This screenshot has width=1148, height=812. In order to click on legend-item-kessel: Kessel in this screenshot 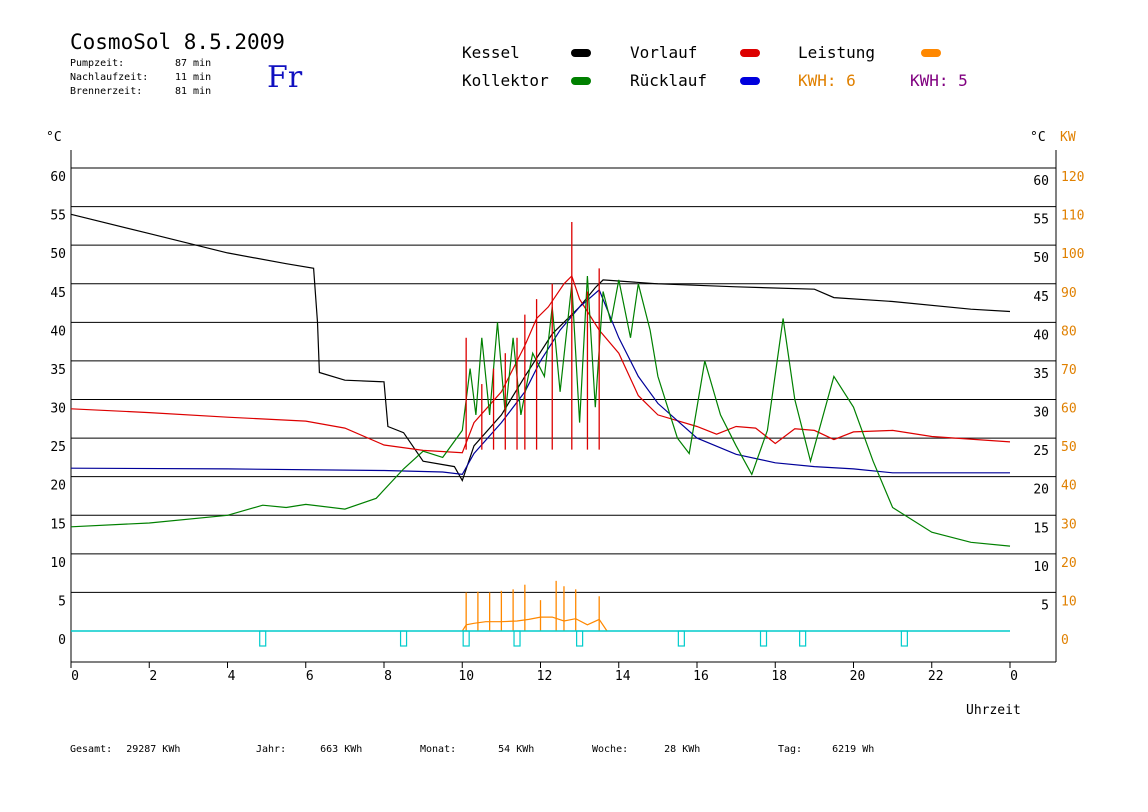, I will do `click(491, 52)`.